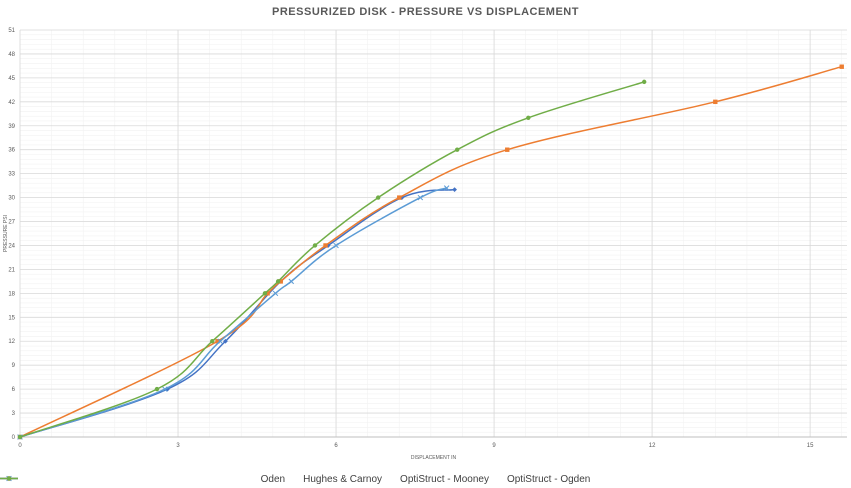  Describe the element at coordinates (434, 458) in the screenshot. I see `x-axis-label: DISPLACEMENT IN` at that location.